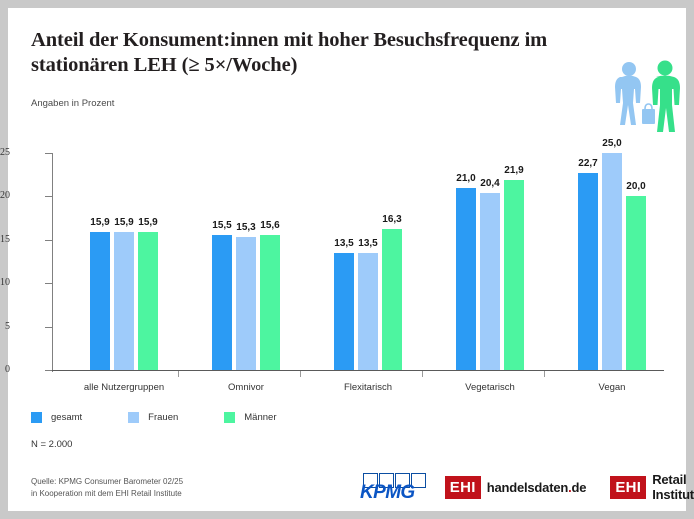 This screenshot has width=694, height=519. Describe the element at coordinates (107, 481) in the screenshot. I see `source-line-1: Quelle: KPMG Consumer Barometer 02/25` at that location.